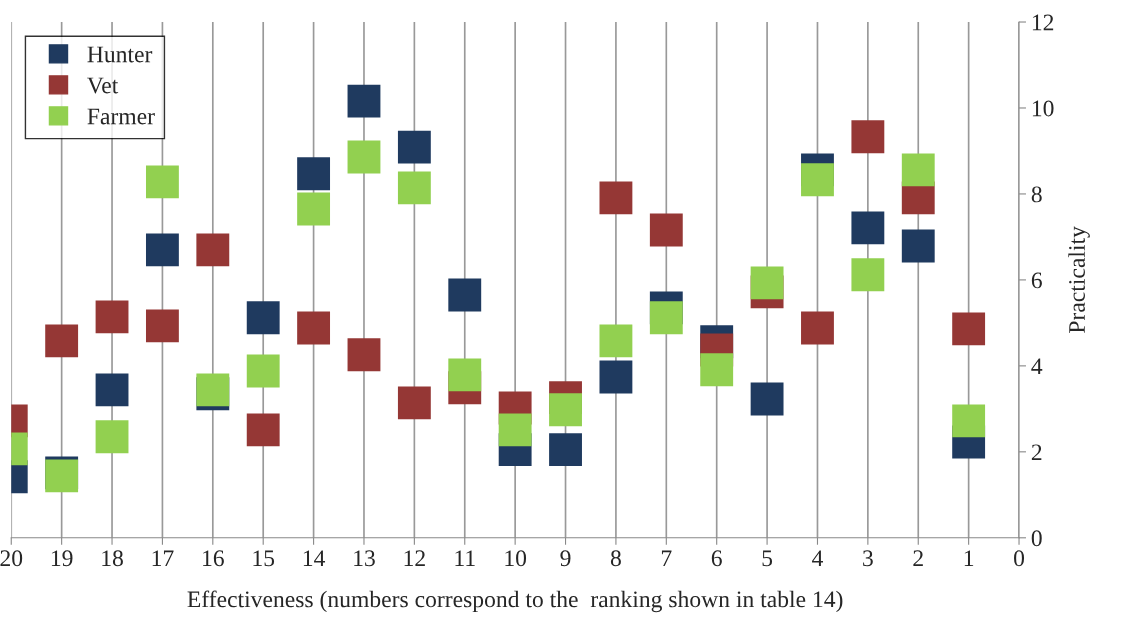 Image resolution: width=1126 pixels, height=629 pixels. I want to click on x-tick-label: 16, so click(213, 558).